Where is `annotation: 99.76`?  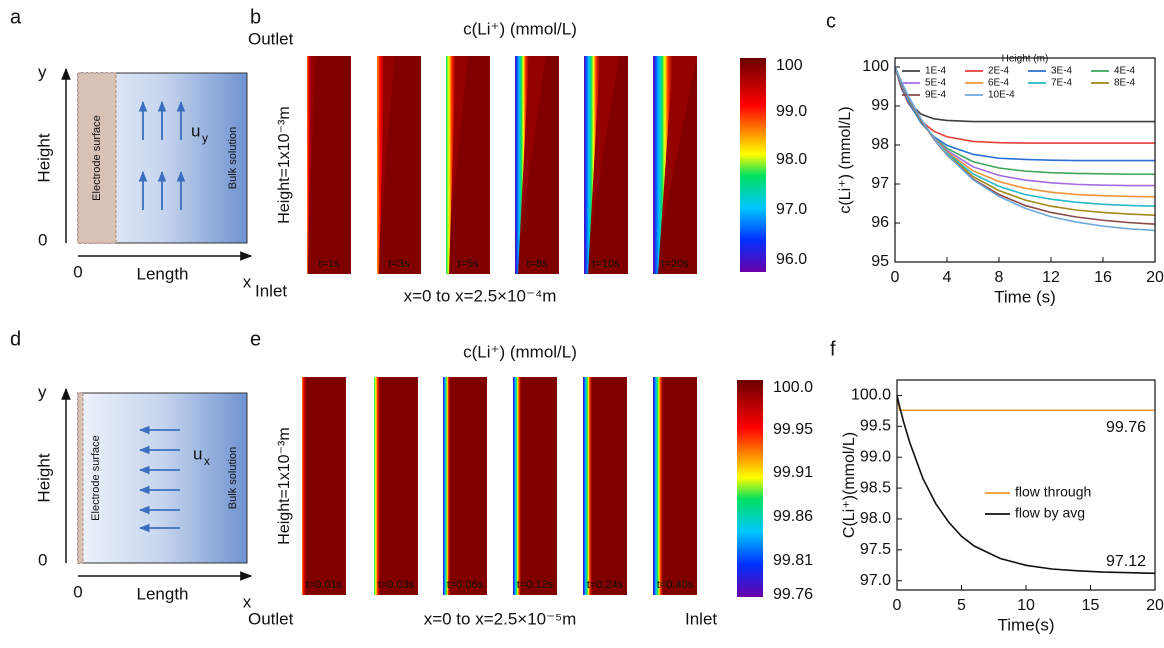 annotation: 99.76 is located at coordinates (1126, 427).